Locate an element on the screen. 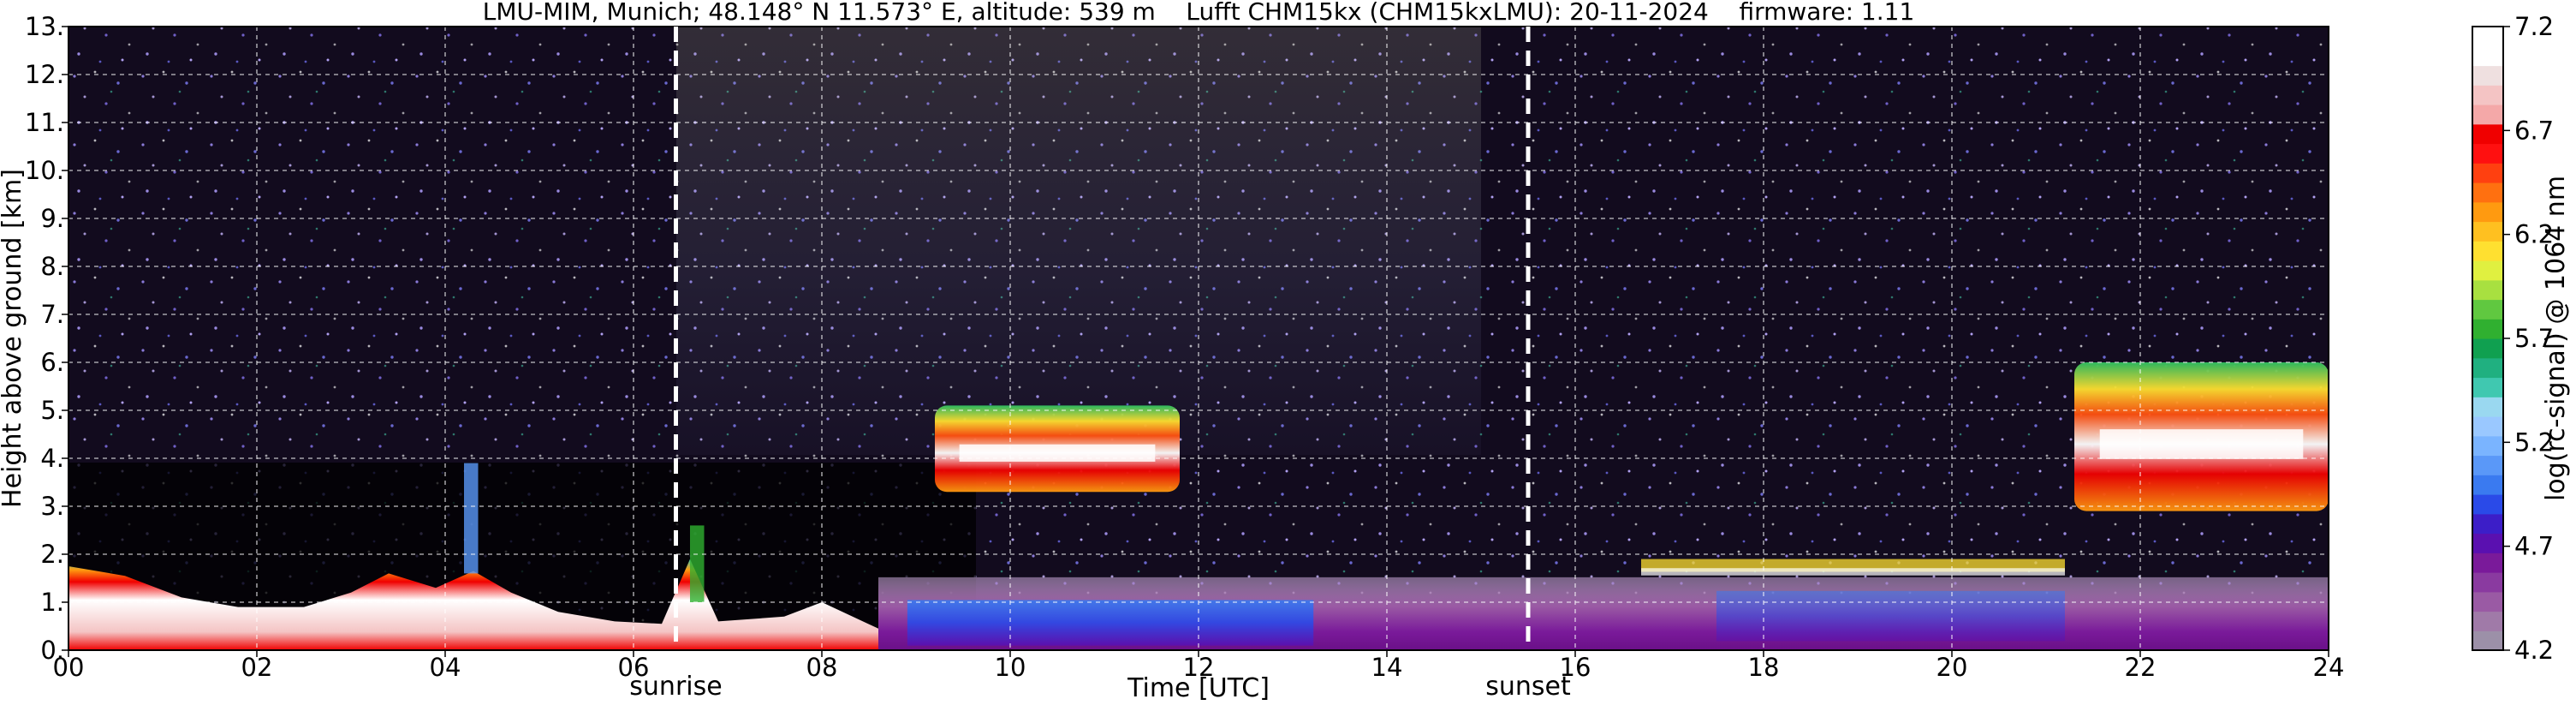 This screenshot has width=2576, height=711. colorbar-tick-label: 4.7 is located at coordinates (2534, 546).